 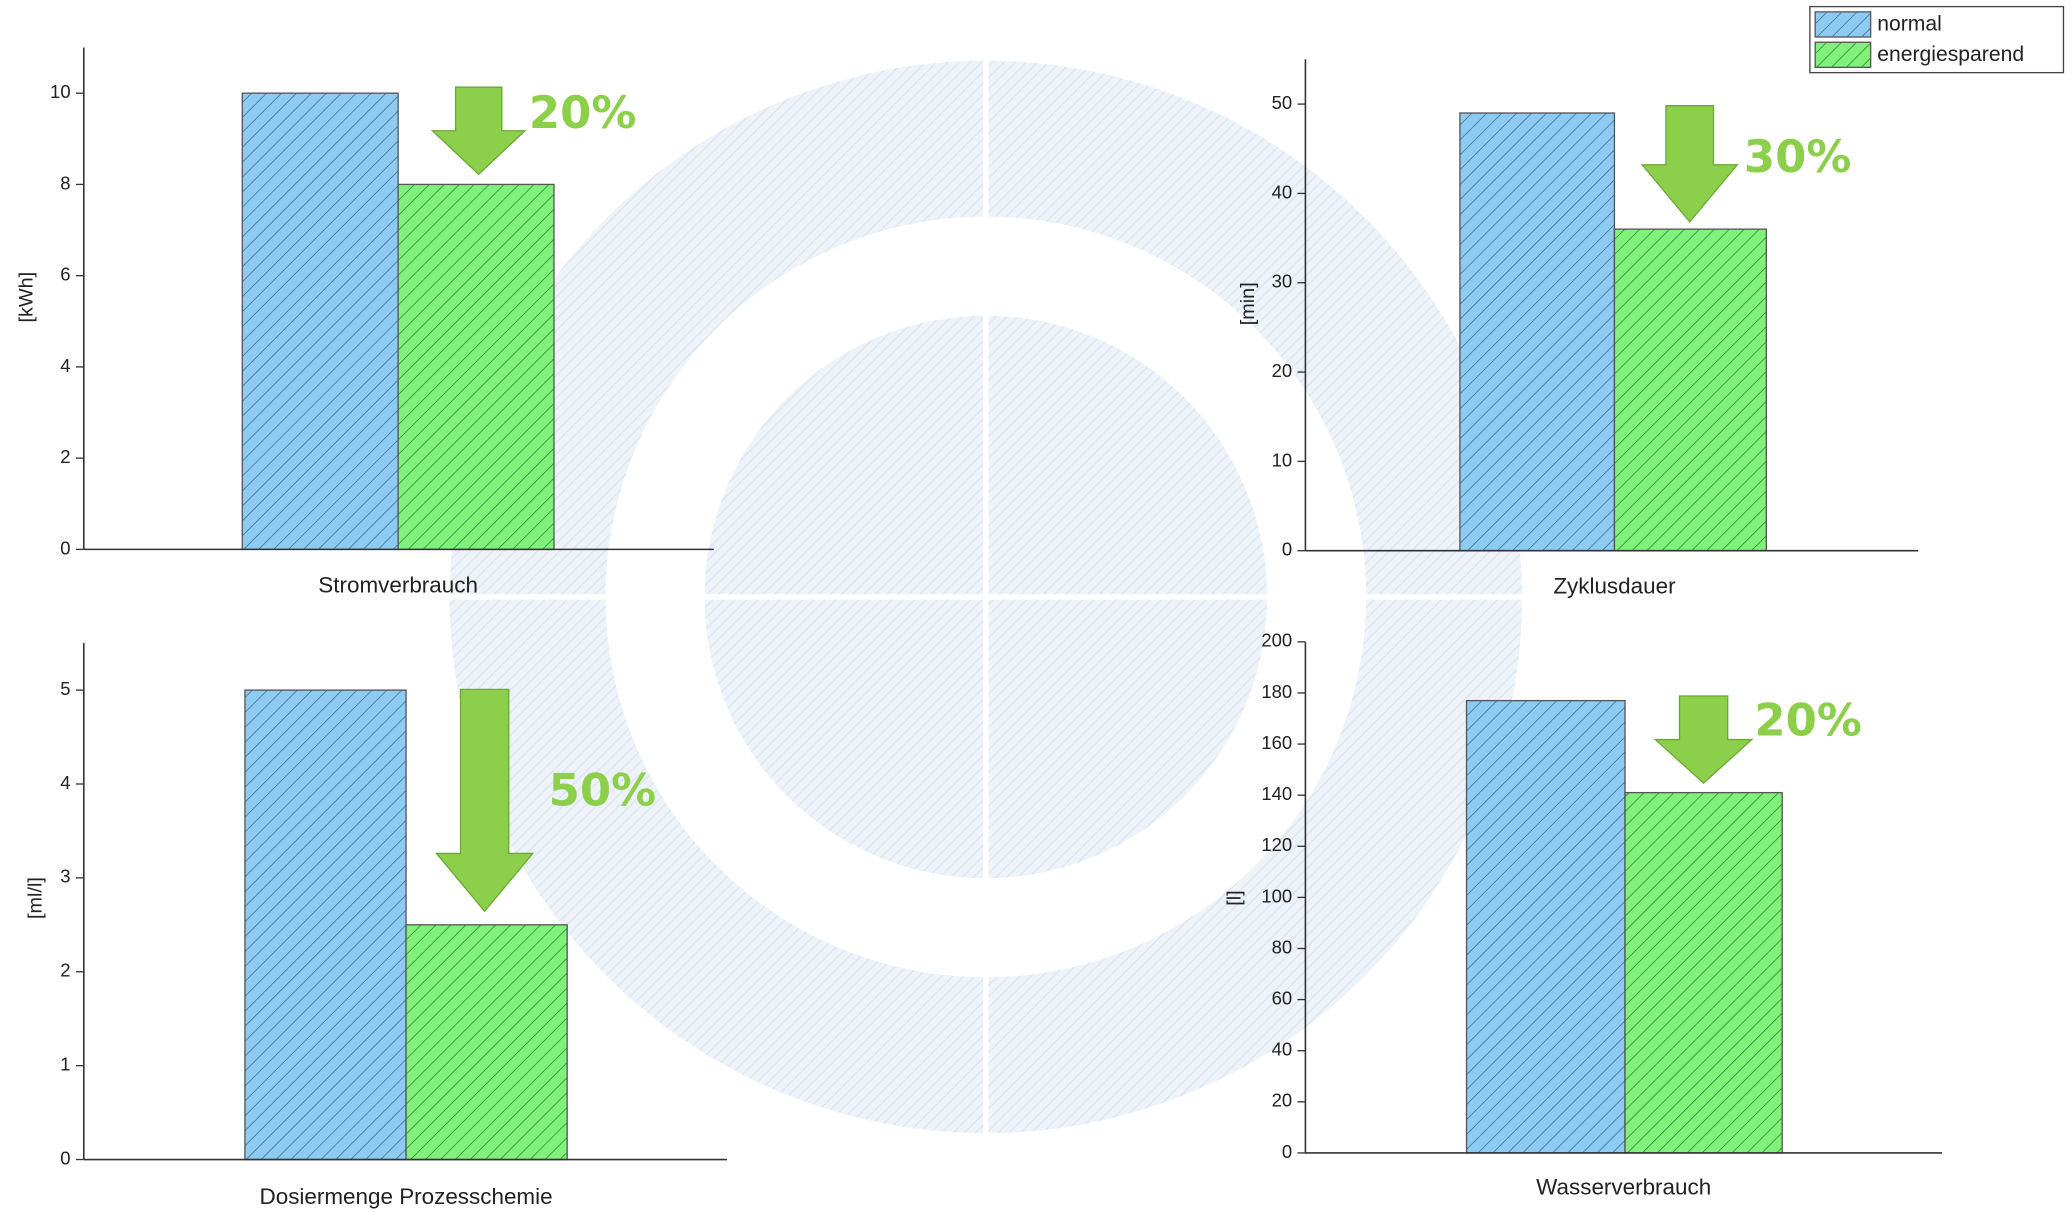 What do you see at coordinates (65, 688) in the screenshot?
I see `y-tick-label: 5` at bounding box center [65, 688].